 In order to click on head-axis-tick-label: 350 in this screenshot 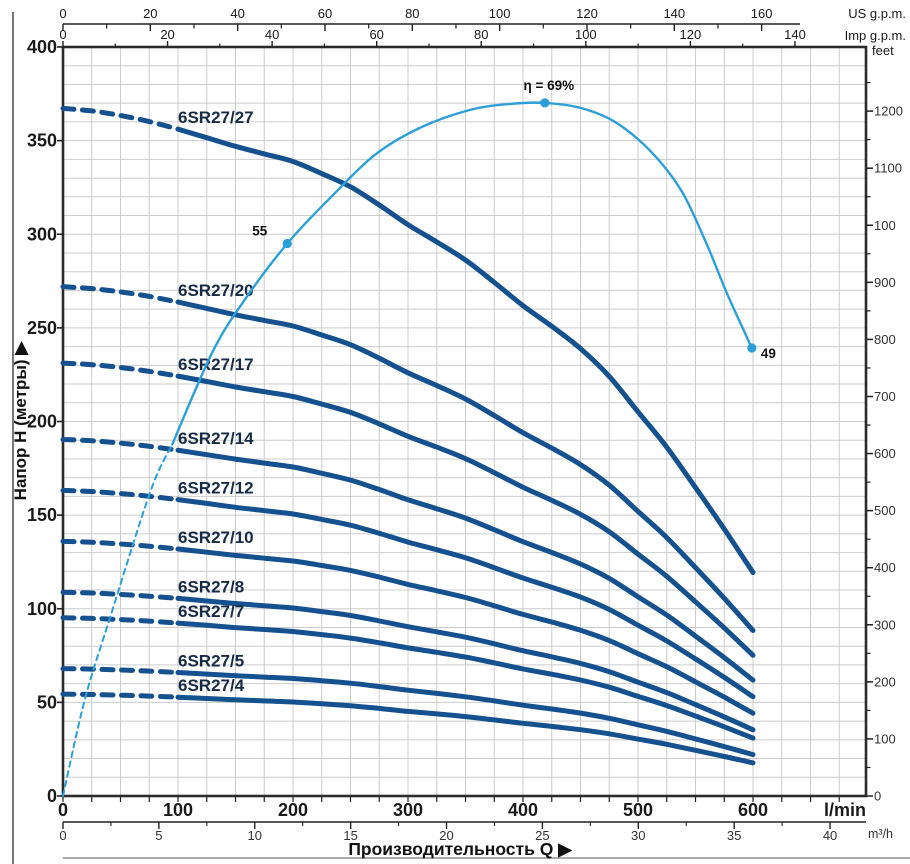, I will do `click(42, 141)`.